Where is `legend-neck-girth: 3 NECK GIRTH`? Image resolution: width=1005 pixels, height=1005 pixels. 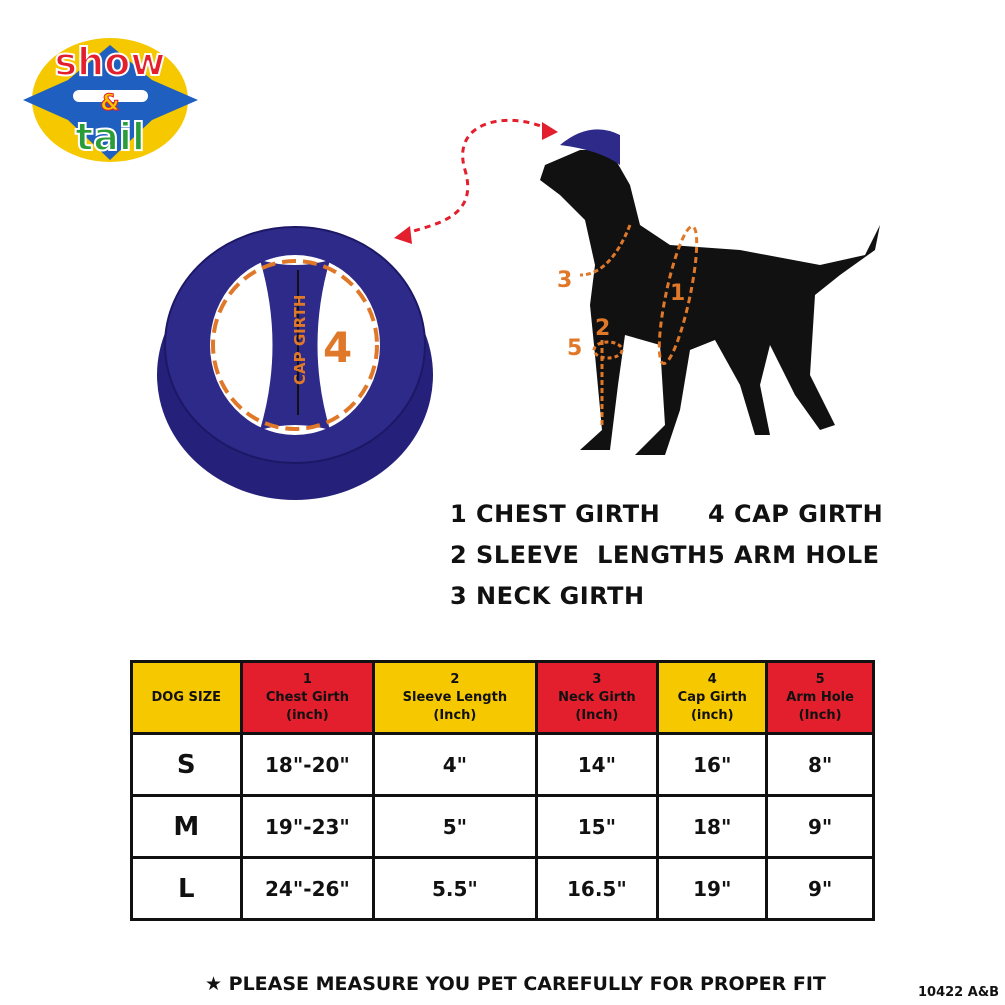 legend-neck-girth: 3 NECK GIRTH is located at coordinates (547, 596).